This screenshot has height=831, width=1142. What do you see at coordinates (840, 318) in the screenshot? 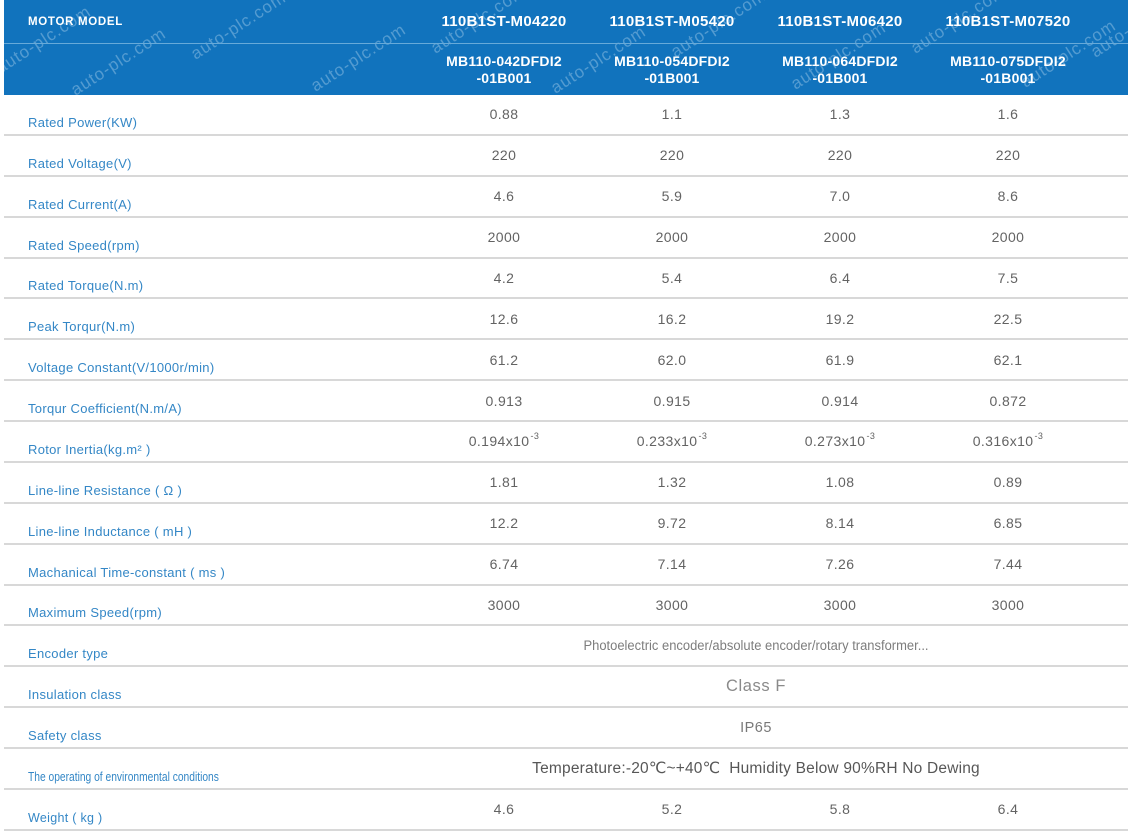
I see `spec-value: 19.2` at bounding box center [840, 318].